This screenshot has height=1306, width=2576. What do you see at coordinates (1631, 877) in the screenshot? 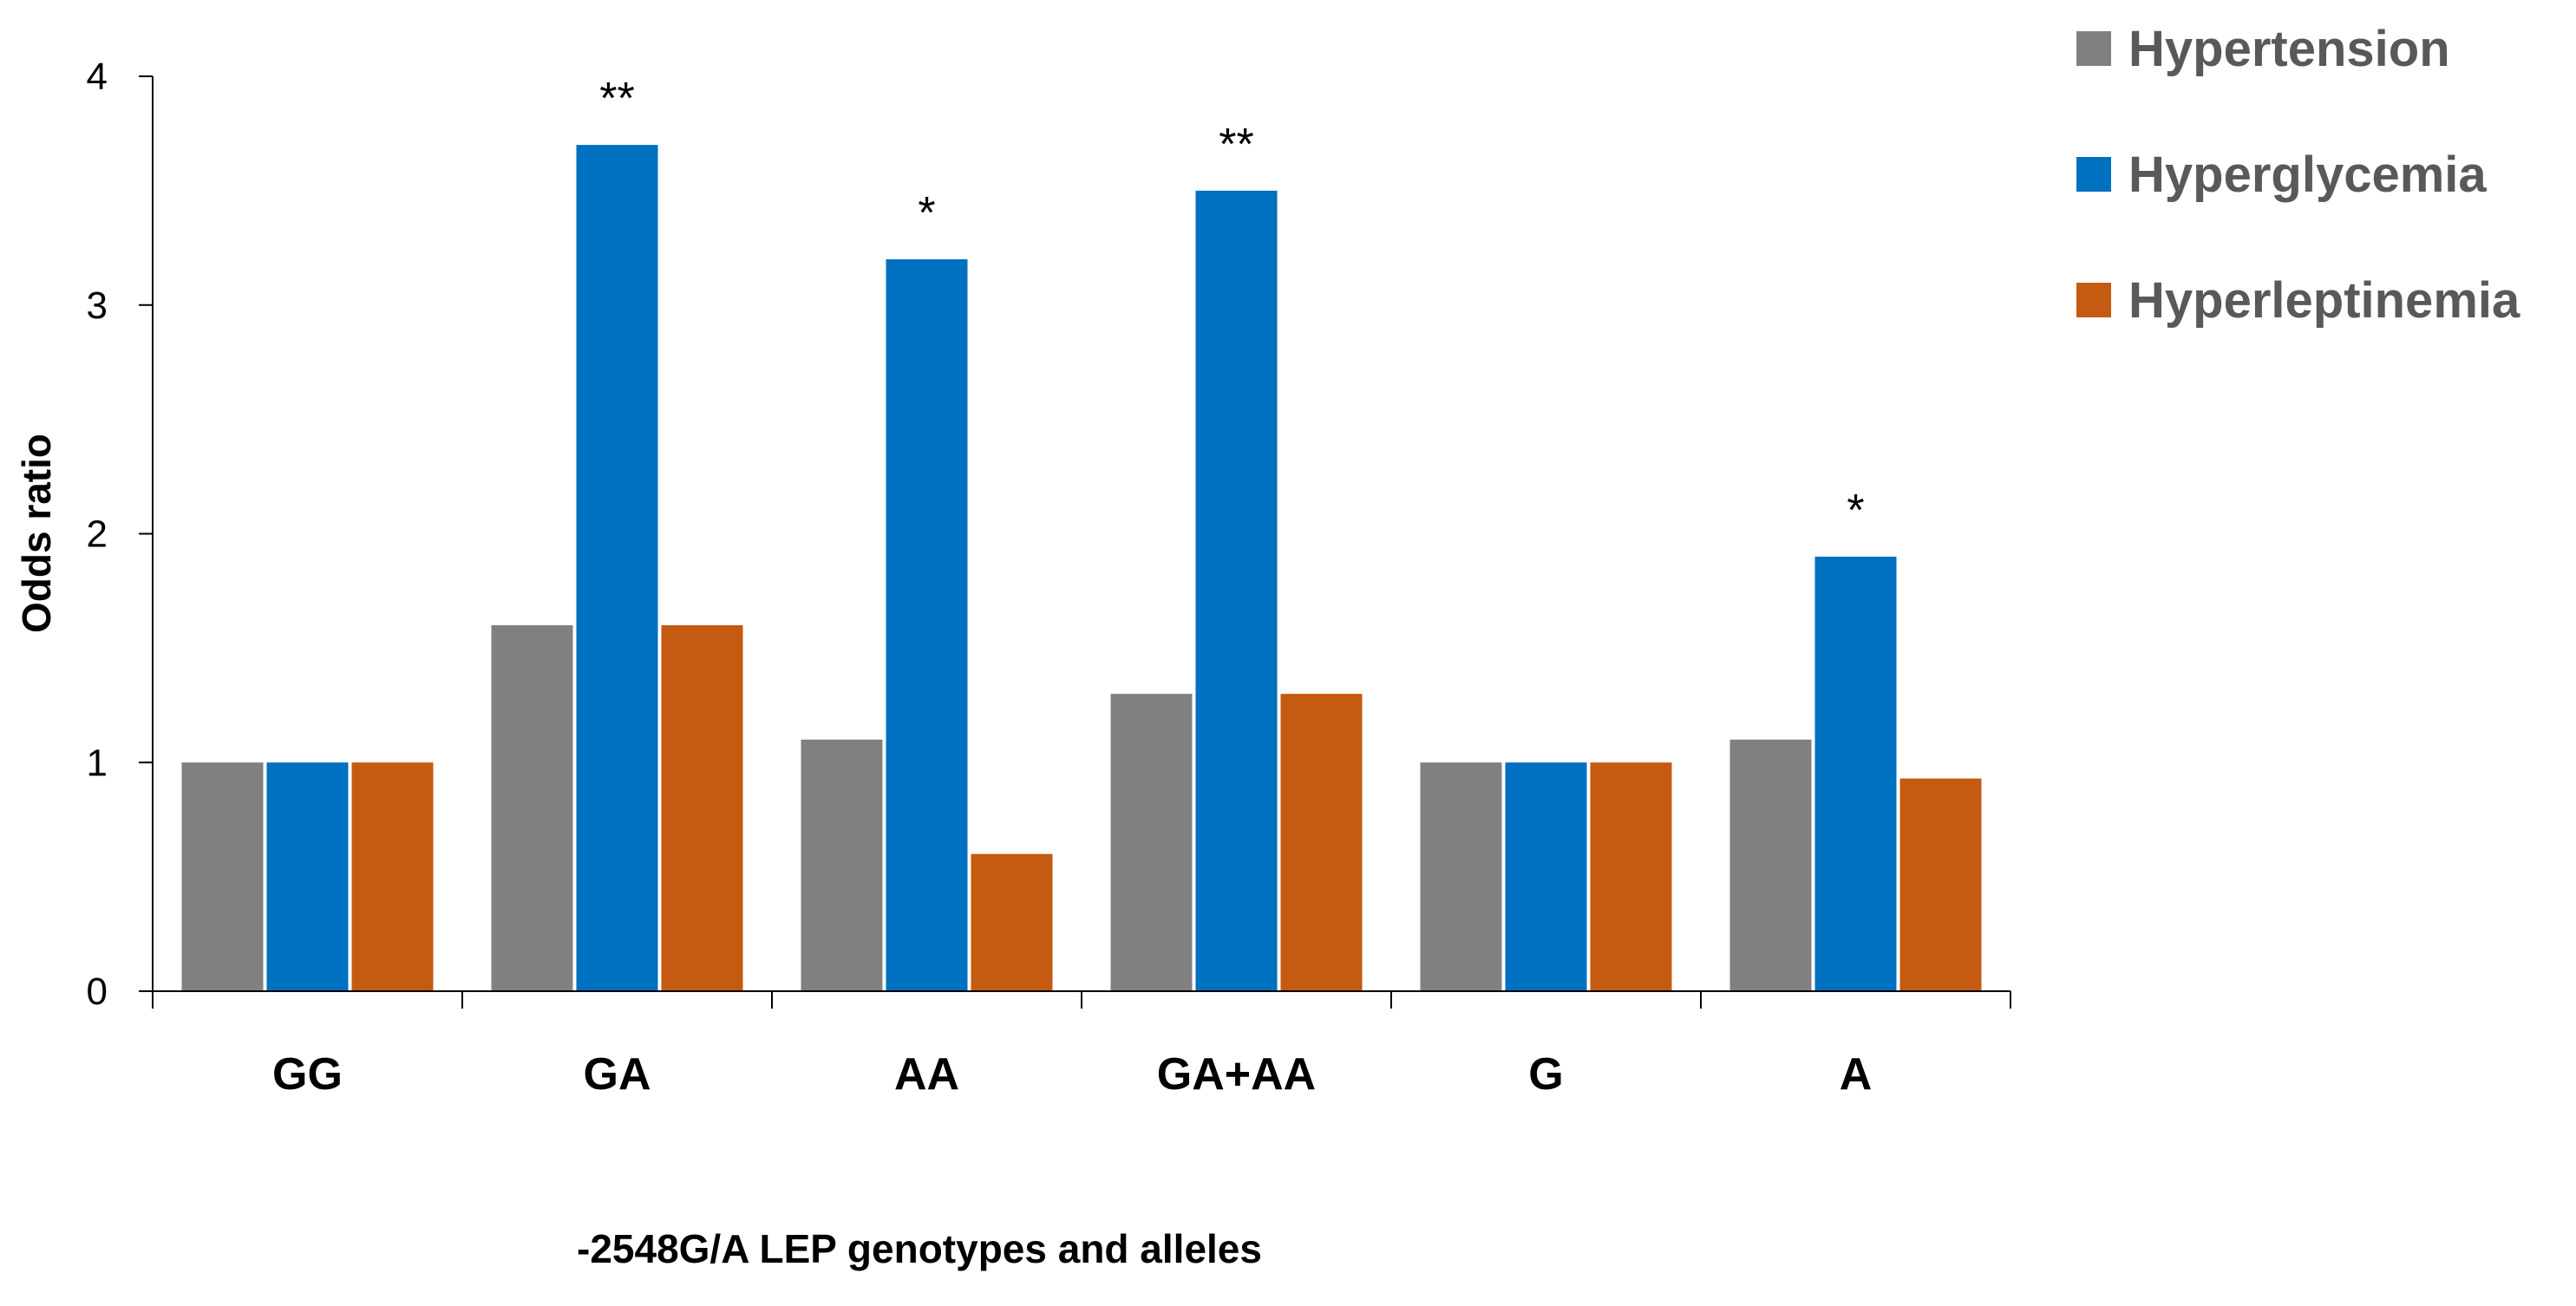
I see `bar-hyperleptinemia-g` at bounding box center [1631, 877].